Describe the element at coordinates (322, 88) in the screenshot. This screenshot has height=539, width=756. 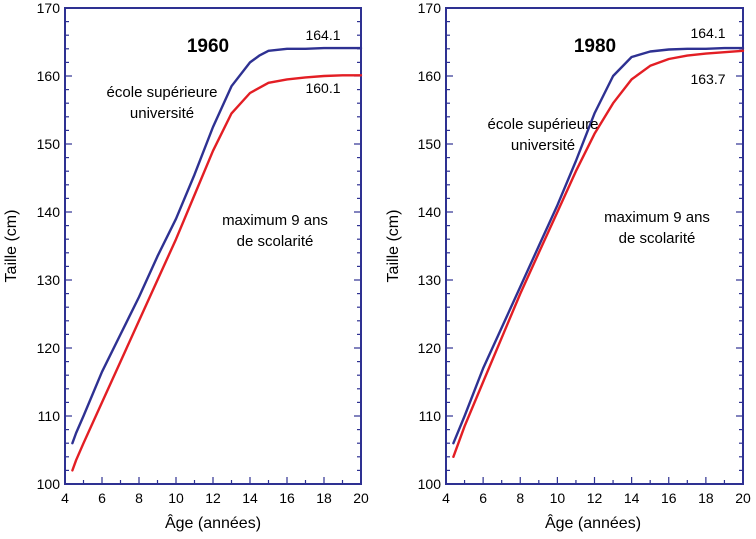
I see `end-value-red: 160.1` at that location.